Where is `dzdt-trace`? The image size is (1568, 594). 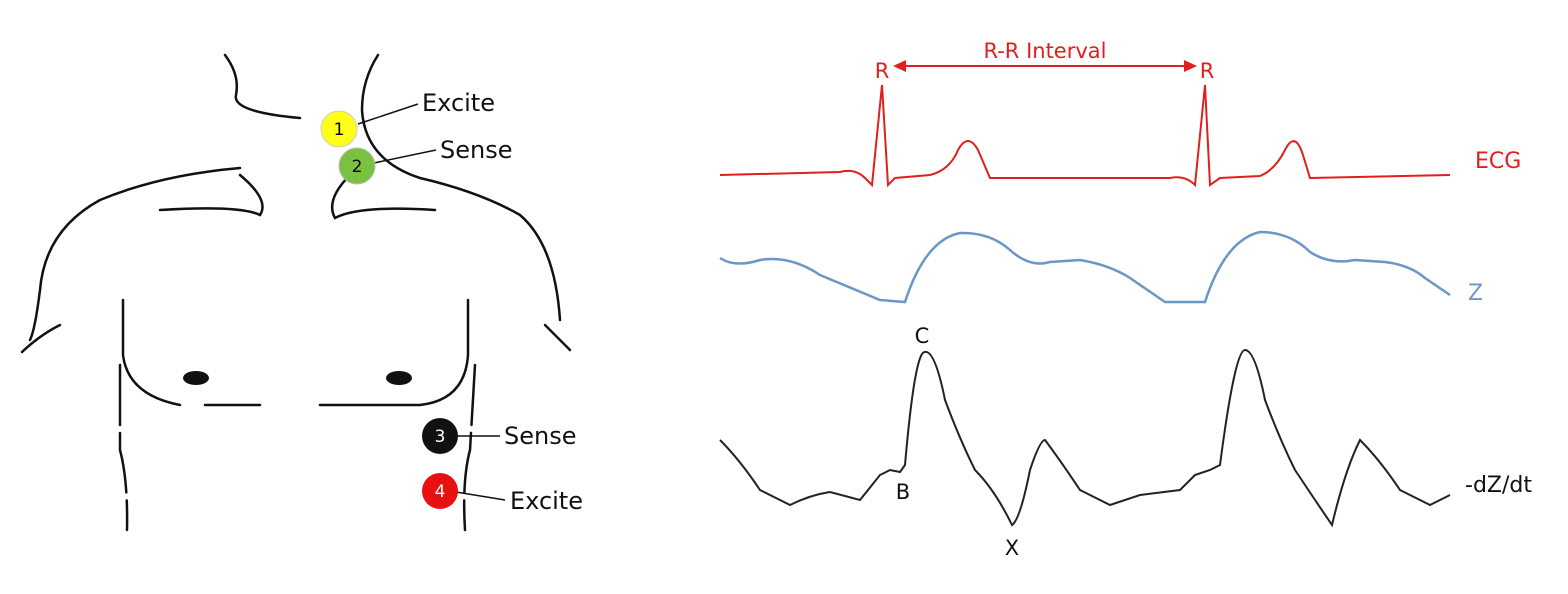
dzdt-trace is located at coordinates (1085, 438).